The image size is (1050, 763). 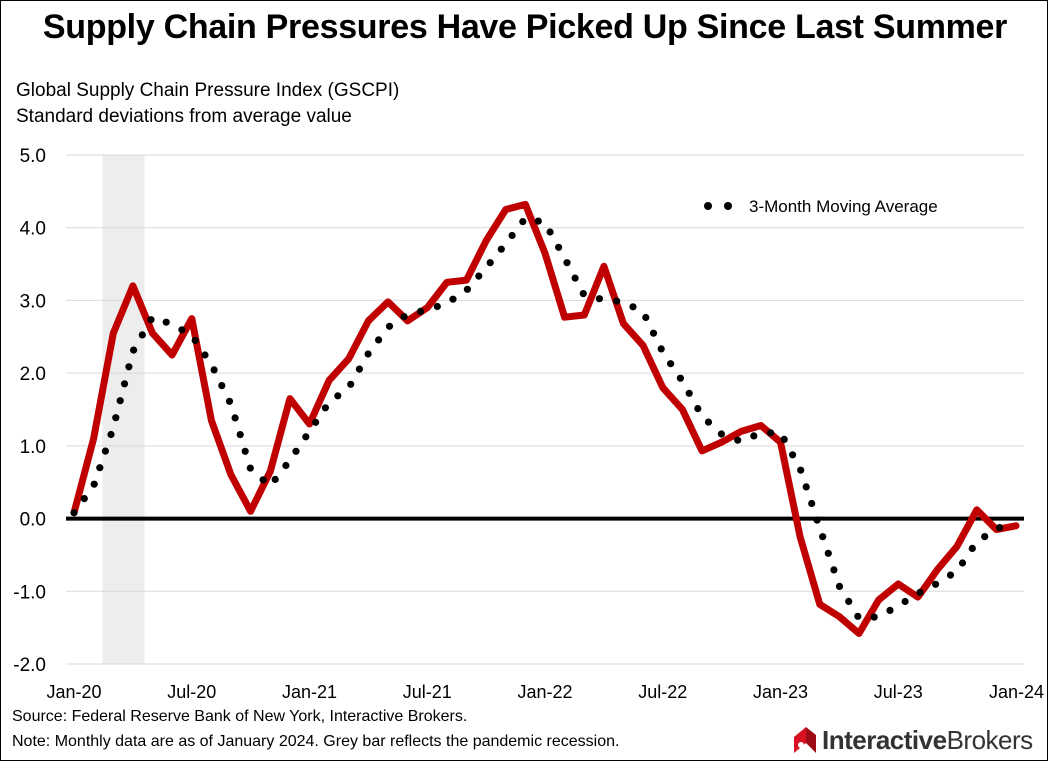 What do you see at coordinates (191, 692) in the screenshot?
I see `x-tick-label: Jul-20` at bounding box center [191, 692].